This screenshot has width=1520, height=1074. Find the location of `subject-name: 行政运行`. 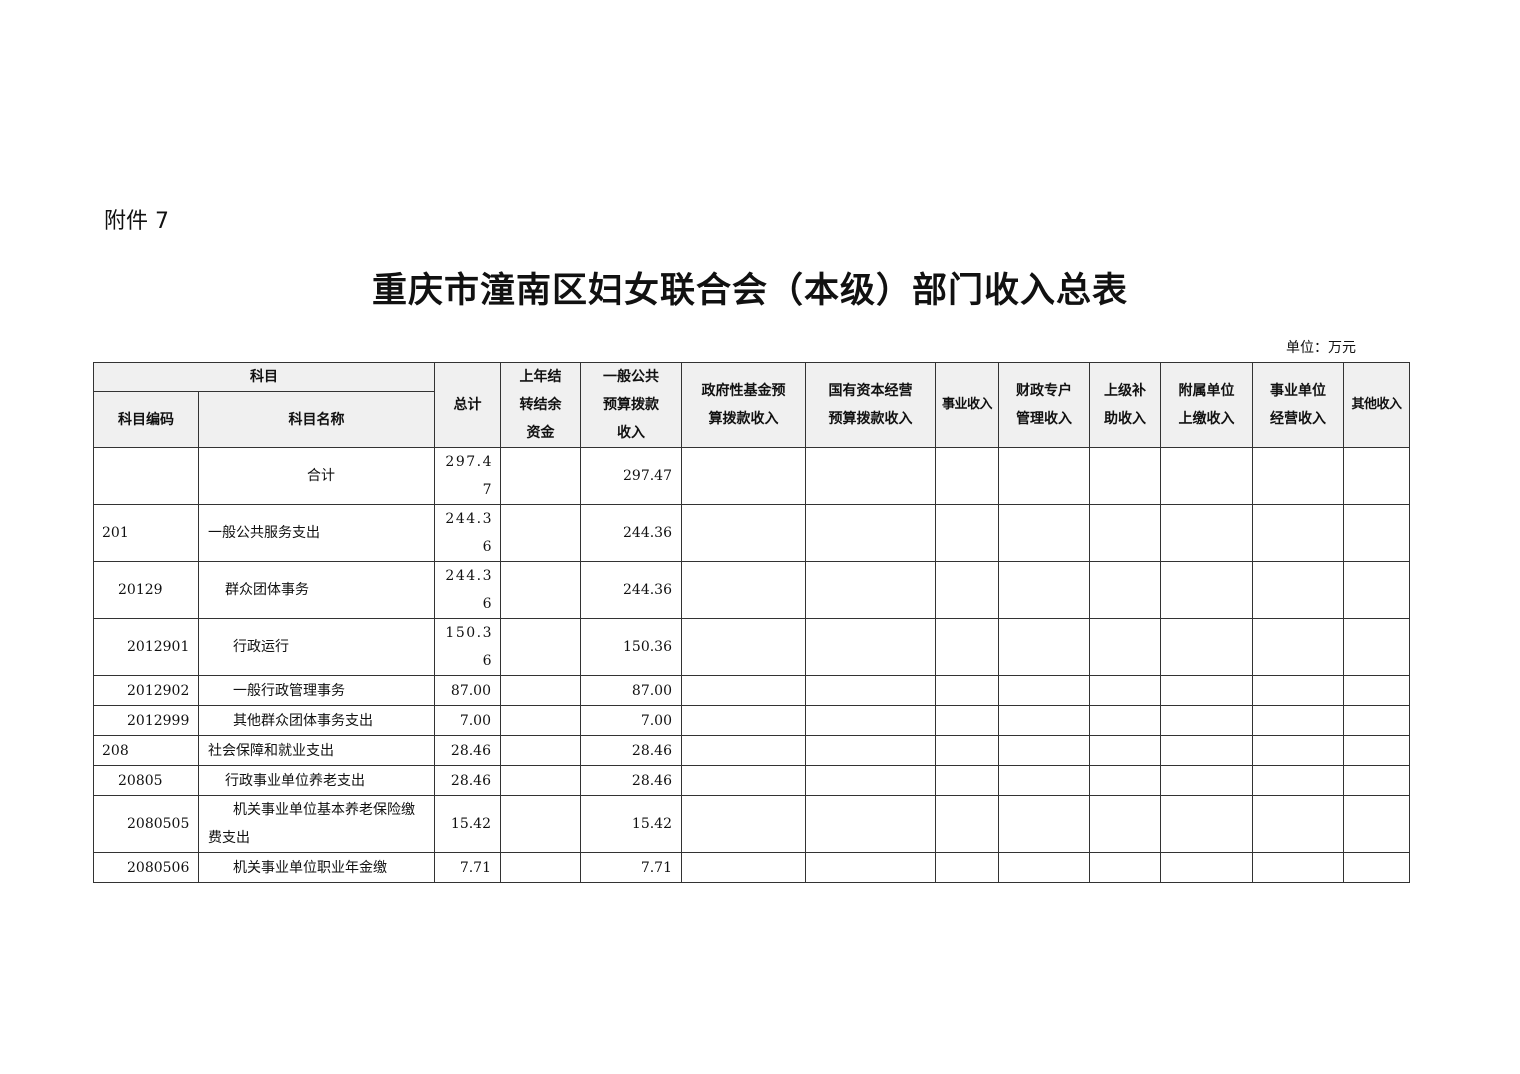

subject-name: 行政运行 is located at coordinates (316, 647).